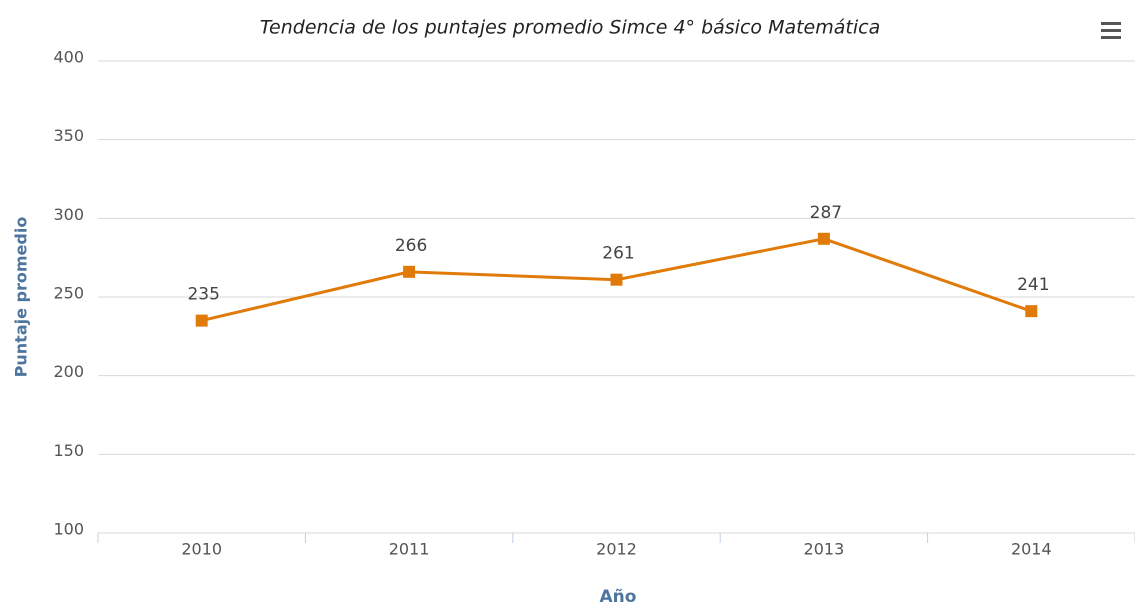 The height and width of the screenshot is (609, 1135). Describe the element at coordinates (411, 246) in the screenshot. I see `data-label: 266` at that location.